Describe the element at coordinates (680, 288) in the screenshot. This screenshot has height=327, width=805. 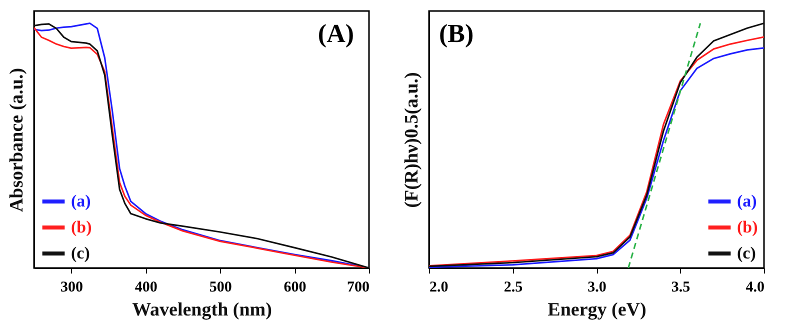
I see `x-tick-label: 3.5` at that location.